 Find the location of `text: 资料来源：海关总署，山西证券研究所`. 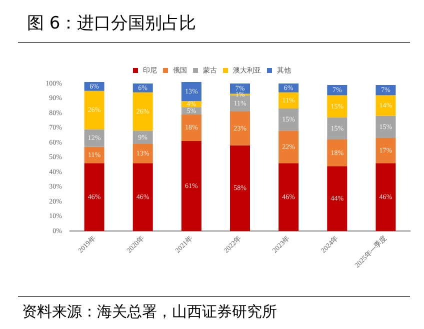

text: 资料来源：海关总署，山西证券研究所 is located at coordinates (149, 311).